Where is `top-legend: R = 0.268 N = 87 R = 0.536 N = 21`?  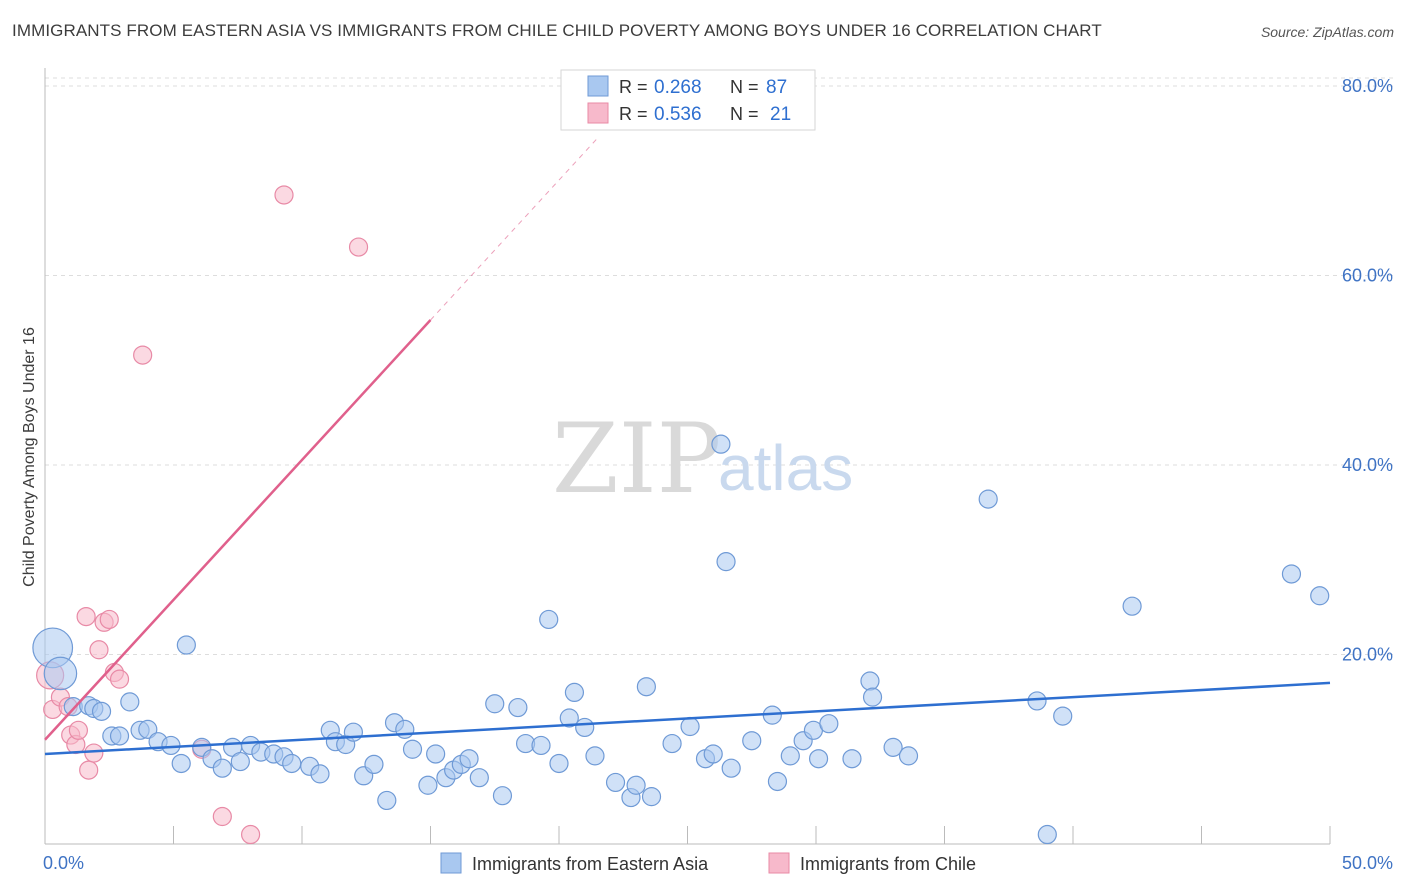 top-legend: R = 0.268 N = 87 R = 0.536 N = 21 is located at coordinates (688, 100).